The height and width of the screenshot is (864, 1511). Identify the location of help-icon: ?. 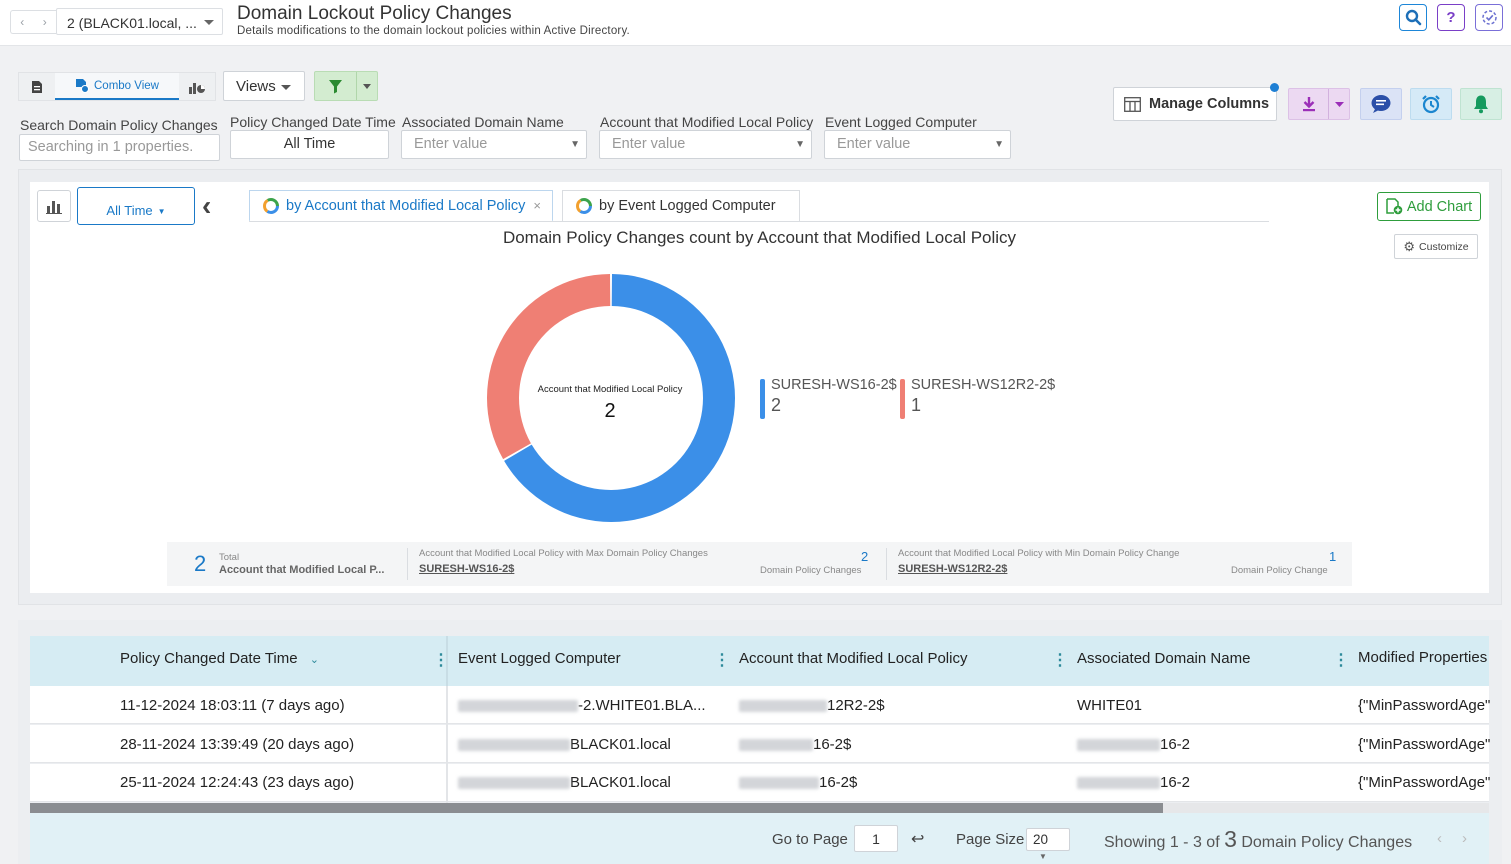
(1451, 17).